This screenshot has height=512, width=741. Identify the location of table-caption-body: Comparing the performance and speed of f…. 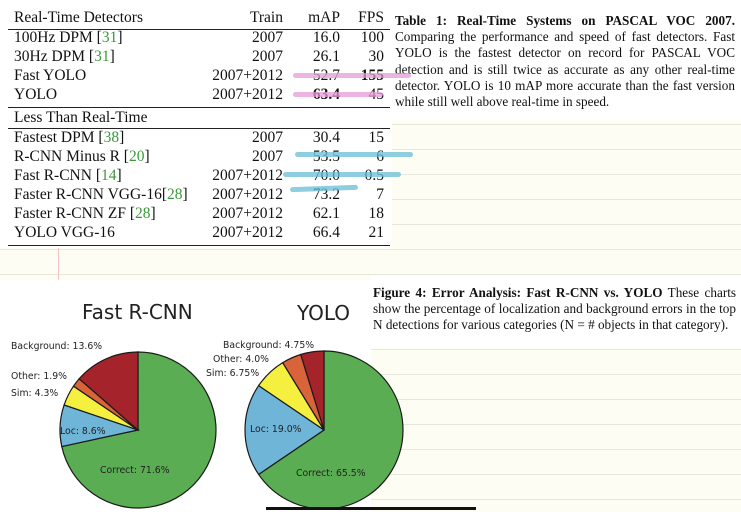
(565, 69).